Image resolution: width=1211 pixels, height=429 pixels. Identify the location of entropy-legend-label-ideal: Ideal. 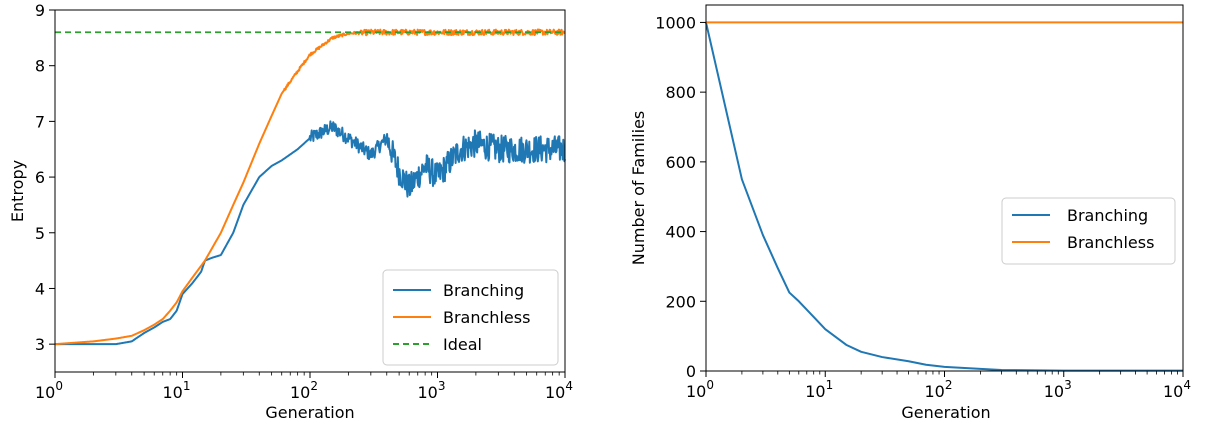
(462, 344).